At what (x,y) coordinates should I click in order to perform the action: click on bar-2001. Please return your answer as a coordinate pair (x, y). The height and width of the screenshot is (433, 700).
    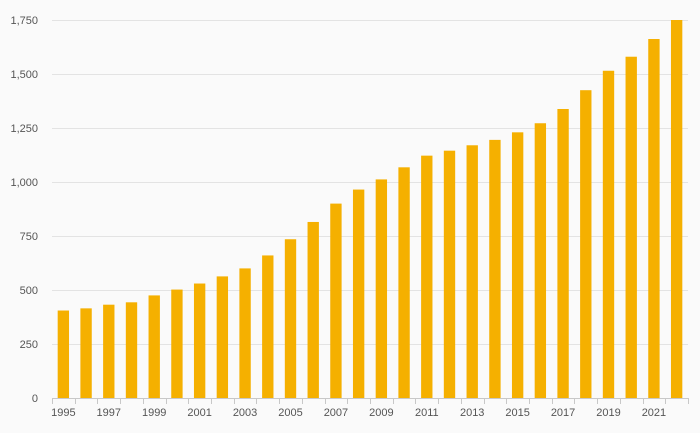
    Looking at the image, I should click on (199, 340).